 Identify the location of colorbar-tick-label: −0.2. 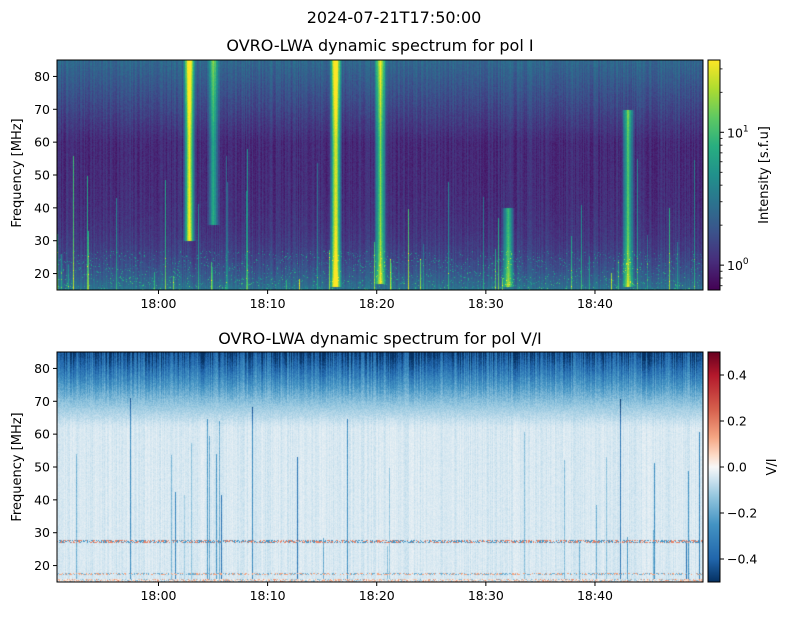
(742, 513).